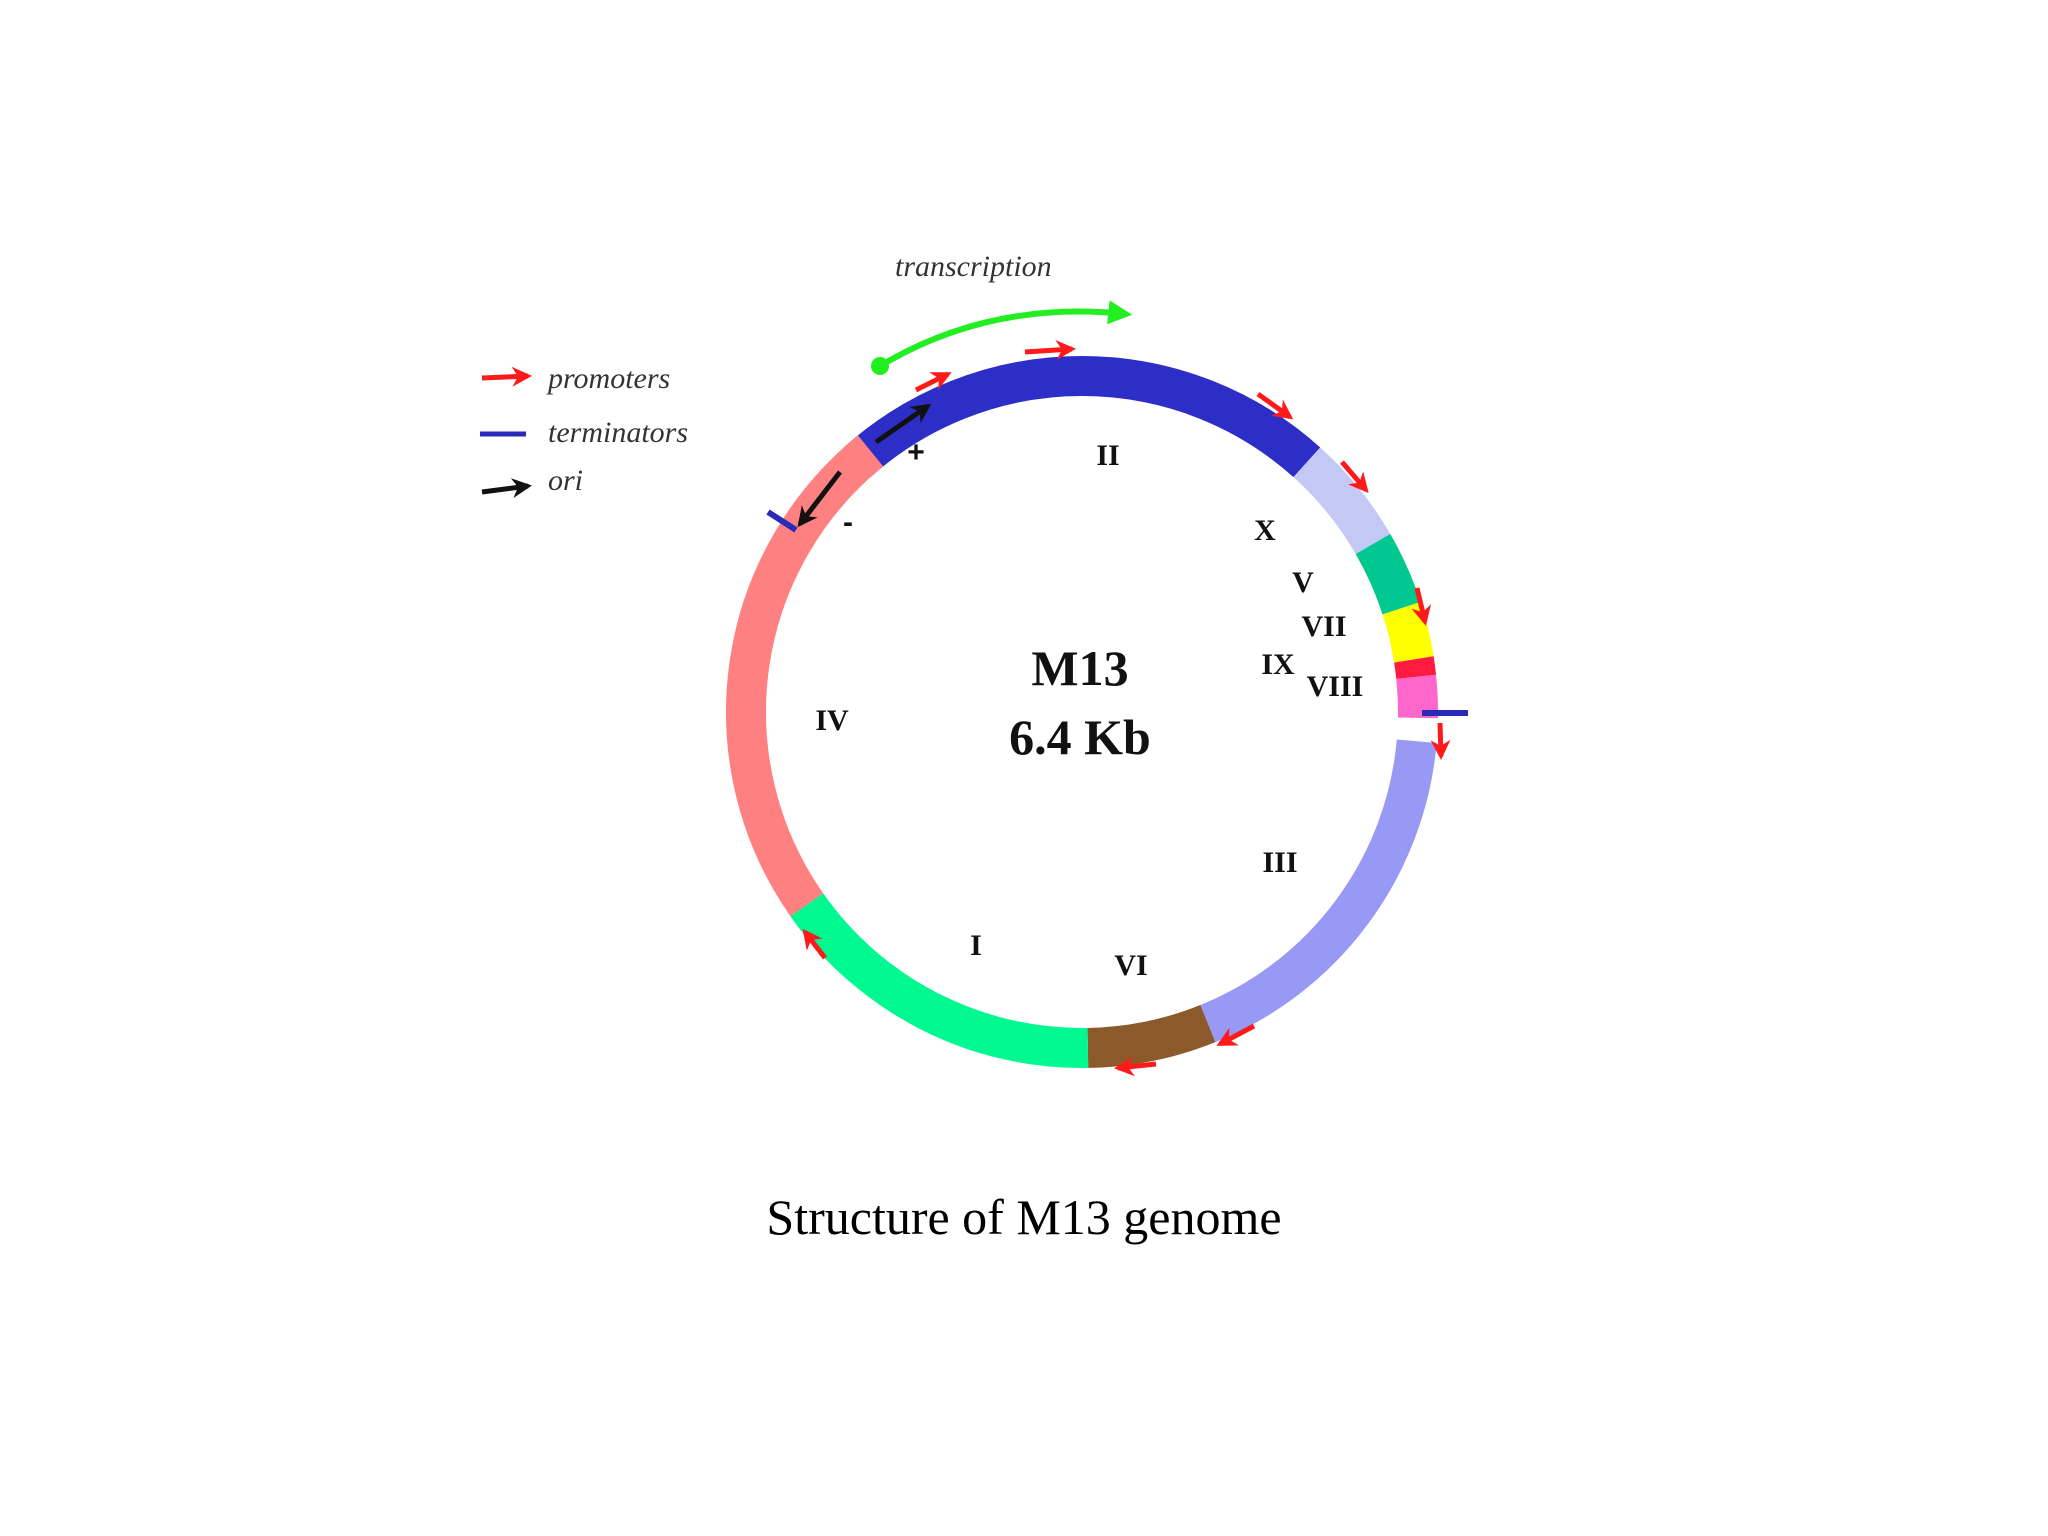  I want to click on legend: promoters terminators ori, so click(584, 430).